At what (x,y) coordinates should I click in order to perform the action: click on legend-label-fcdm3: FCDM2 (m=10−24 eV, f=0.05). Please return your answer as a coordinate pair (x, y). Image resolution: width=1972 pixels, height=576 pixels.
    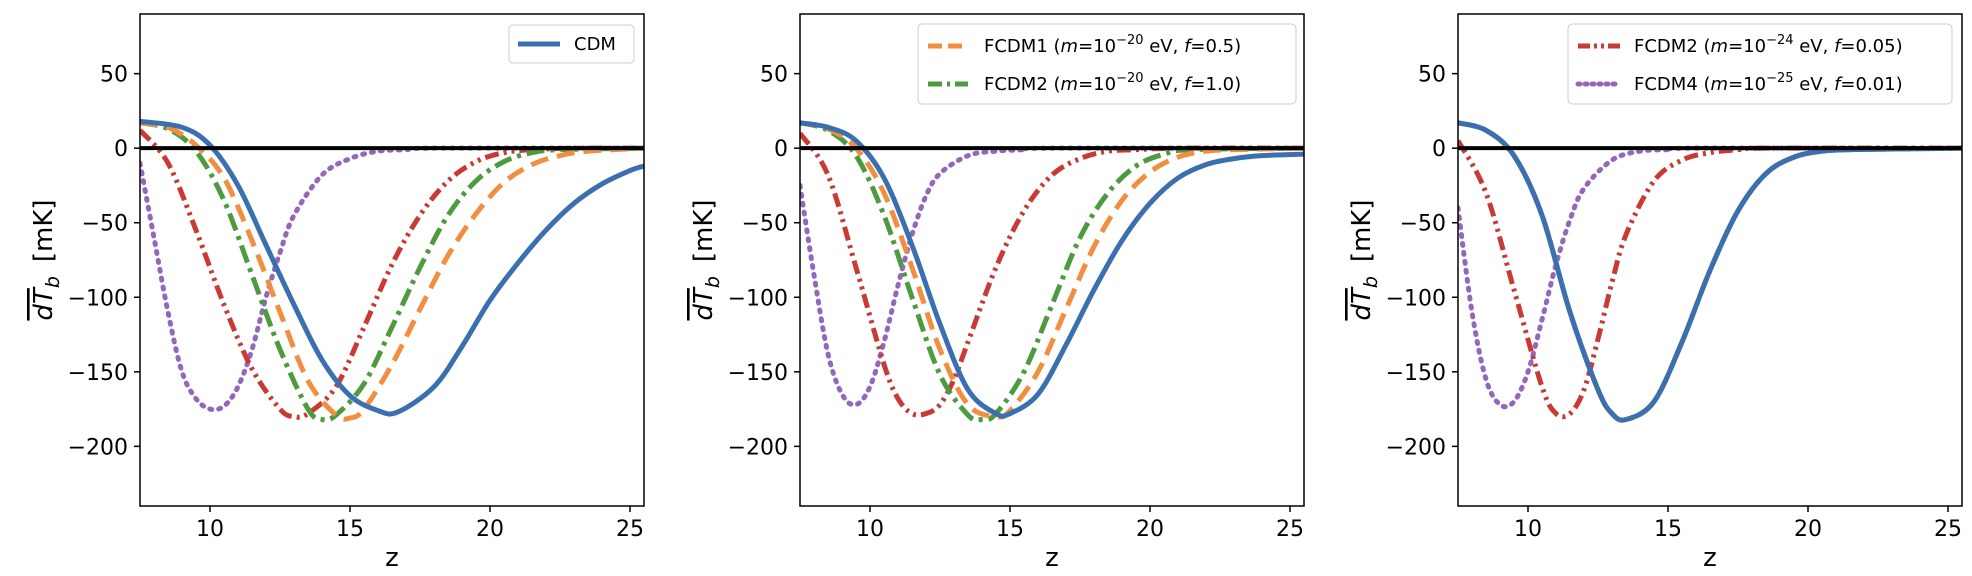
    Looking at the image, I should click on (1768, 45).